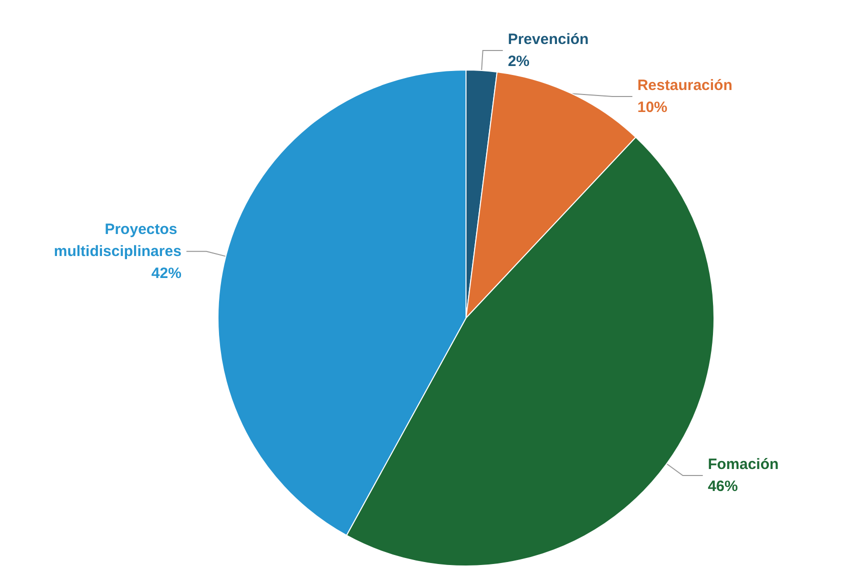 The image size is (842, 570). I want to click on data-label: 42%, so click(166, 273).